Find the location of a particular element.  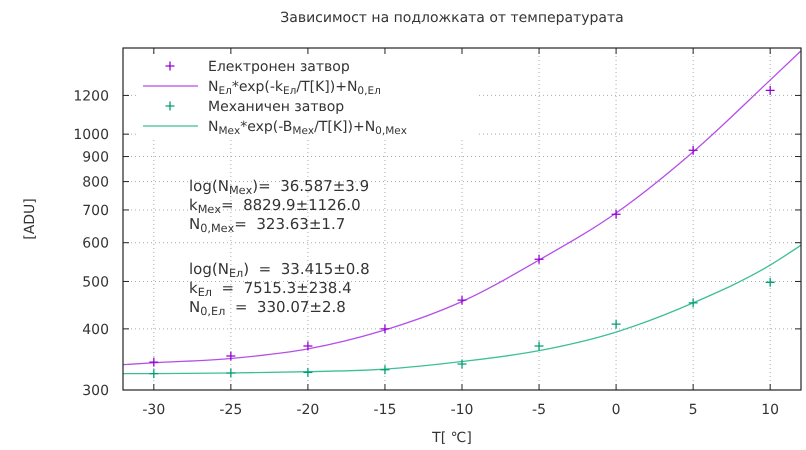

y-tick-label: 600 is located at coordinates (95, 244).